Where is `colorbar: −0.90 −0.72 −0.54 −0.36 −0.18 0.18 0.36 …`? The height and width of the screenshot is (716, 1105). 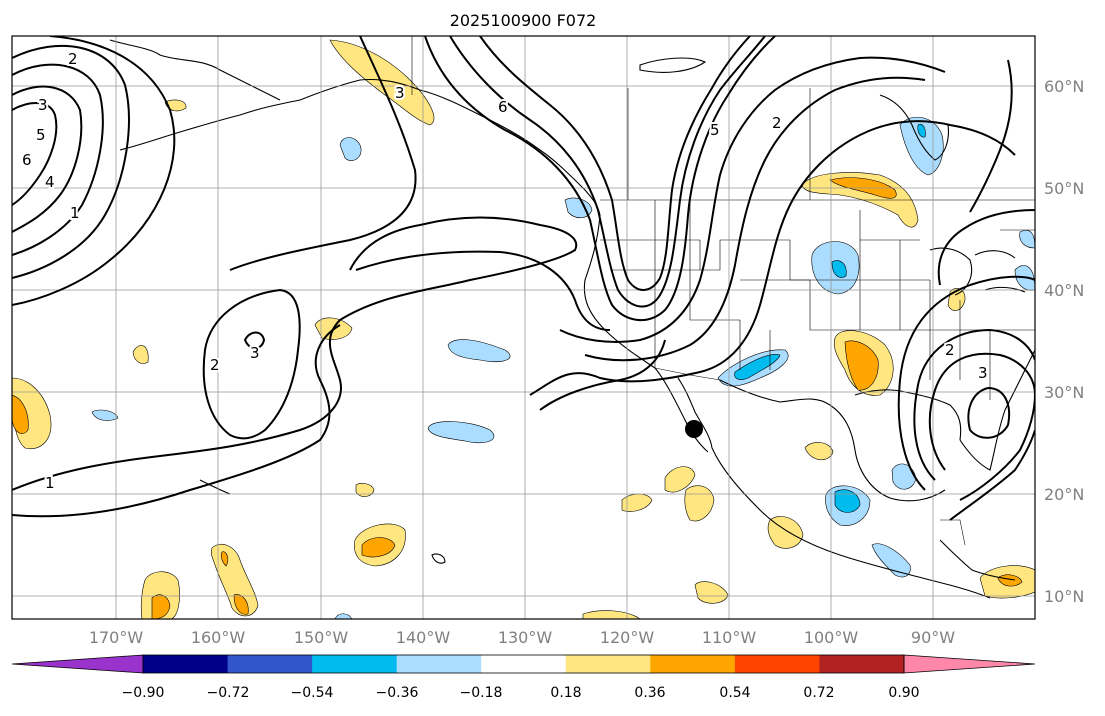
colorbar: −0.90 −0.72 −0.54 −0.36 −0.18 0.18 0.36 … is located at coordinates (523, 677).